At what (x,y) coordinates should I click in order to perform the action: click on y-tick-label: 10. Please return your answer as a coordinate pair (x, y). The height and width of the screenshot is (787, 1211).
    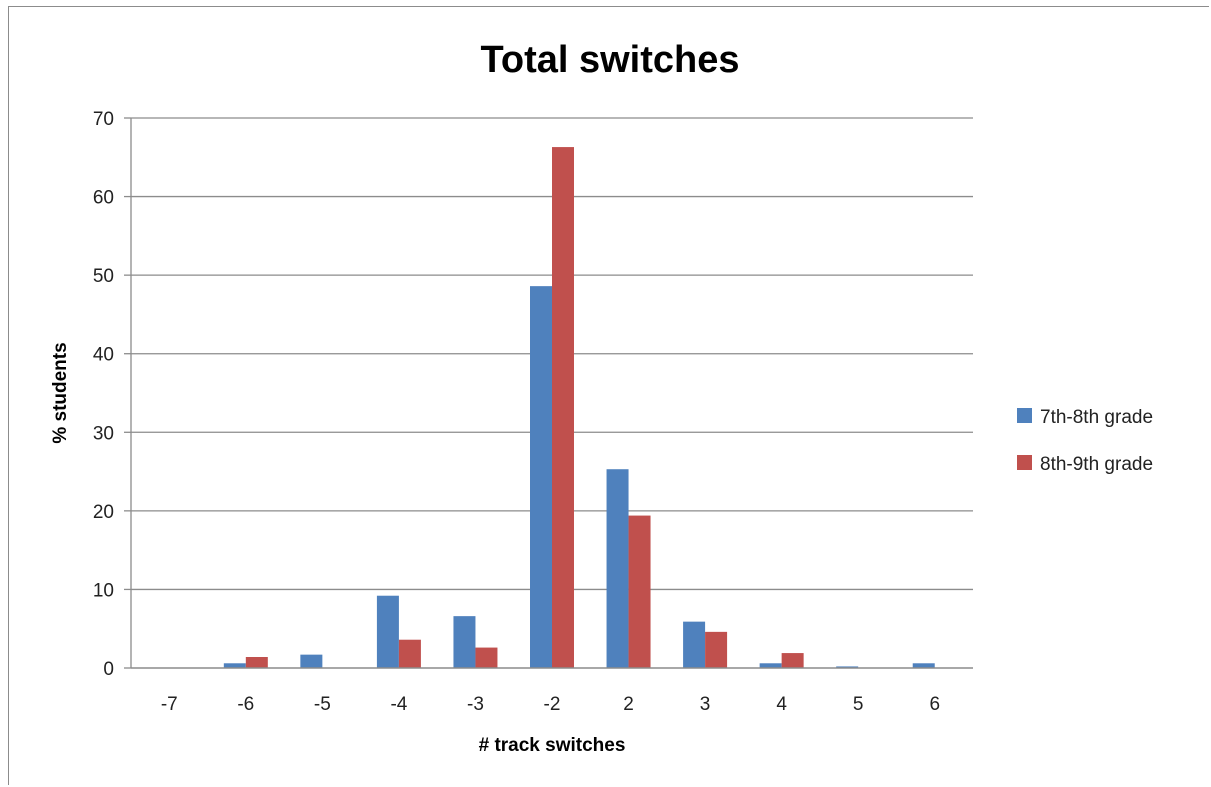
    Looking at the image, I should click on (103, 590).